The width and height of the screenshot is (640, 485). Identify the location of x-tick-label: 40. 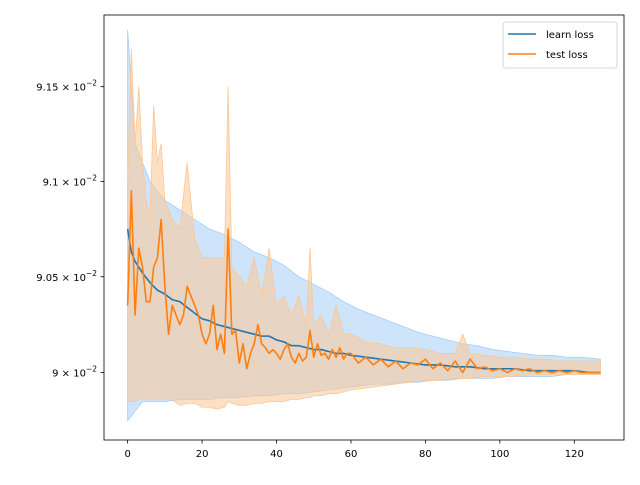
(276, 454).